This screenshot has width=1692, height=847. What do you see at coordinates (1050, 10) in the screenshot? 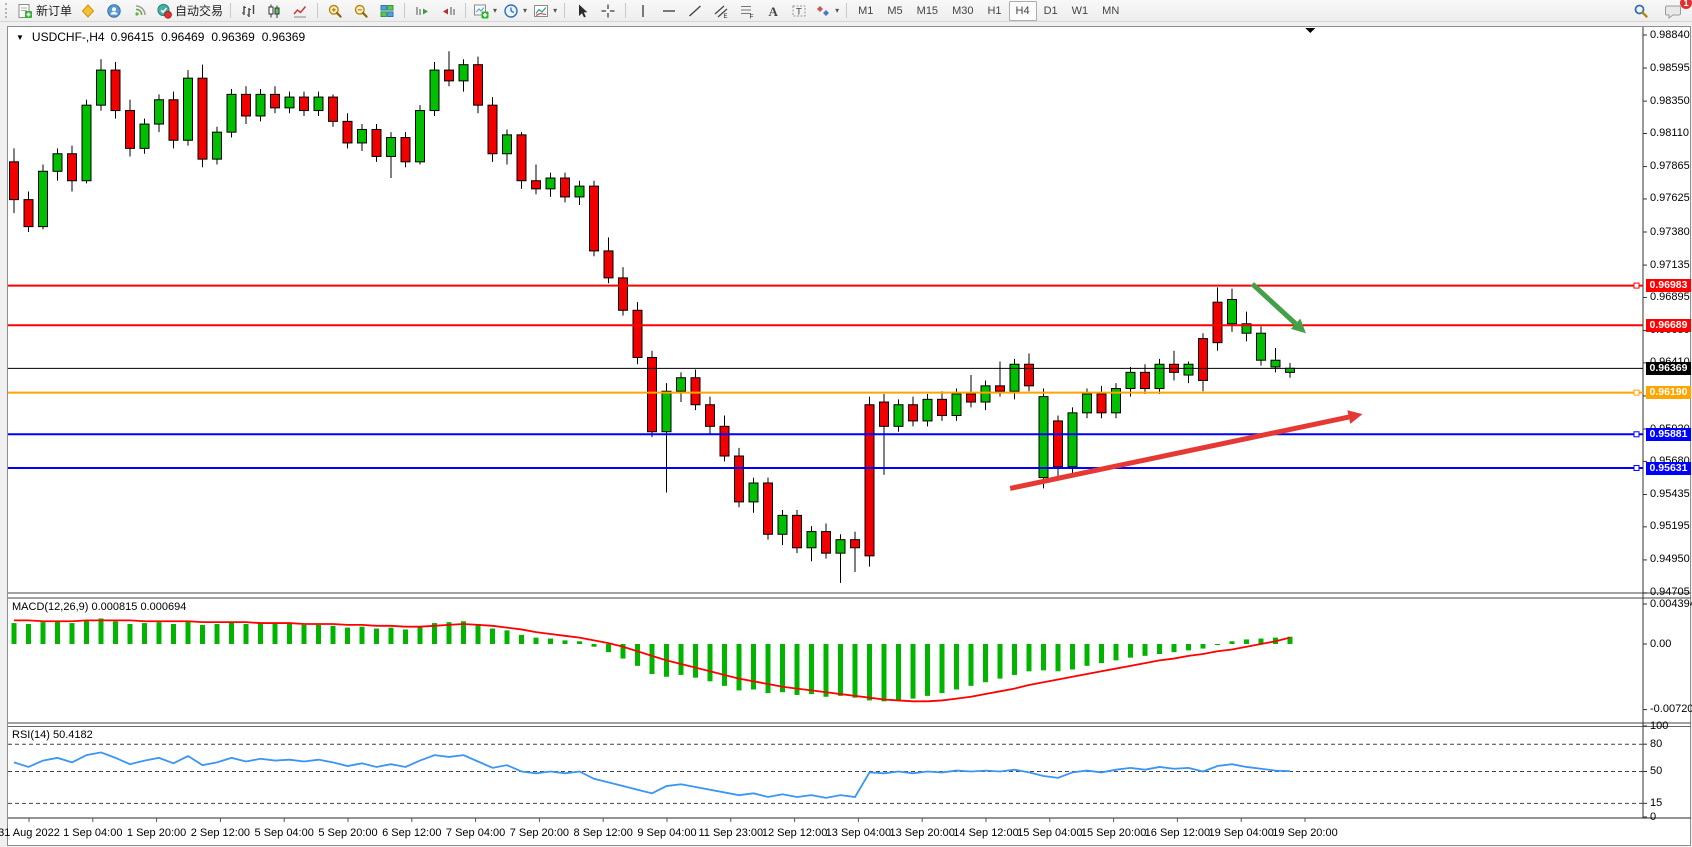
I see `timeframe-d1-button: D1` at bounding box center [1050, 10].